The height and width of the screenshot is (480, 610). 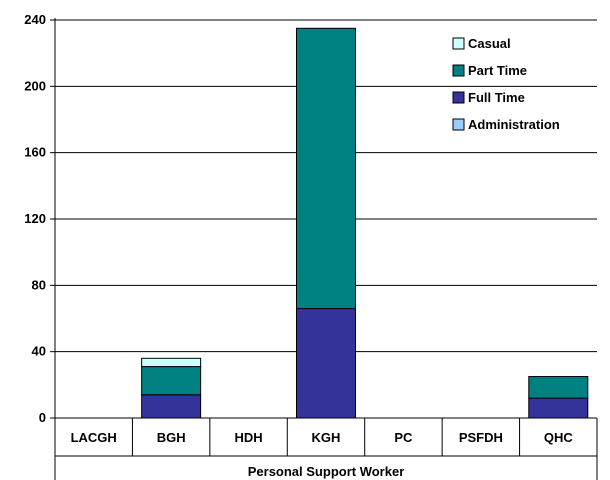 What do you see at coordinates (506, 84) in the screenshot?
I see `legend: Casual Part Time Full Time Administration` at bounding box center [506, 84].